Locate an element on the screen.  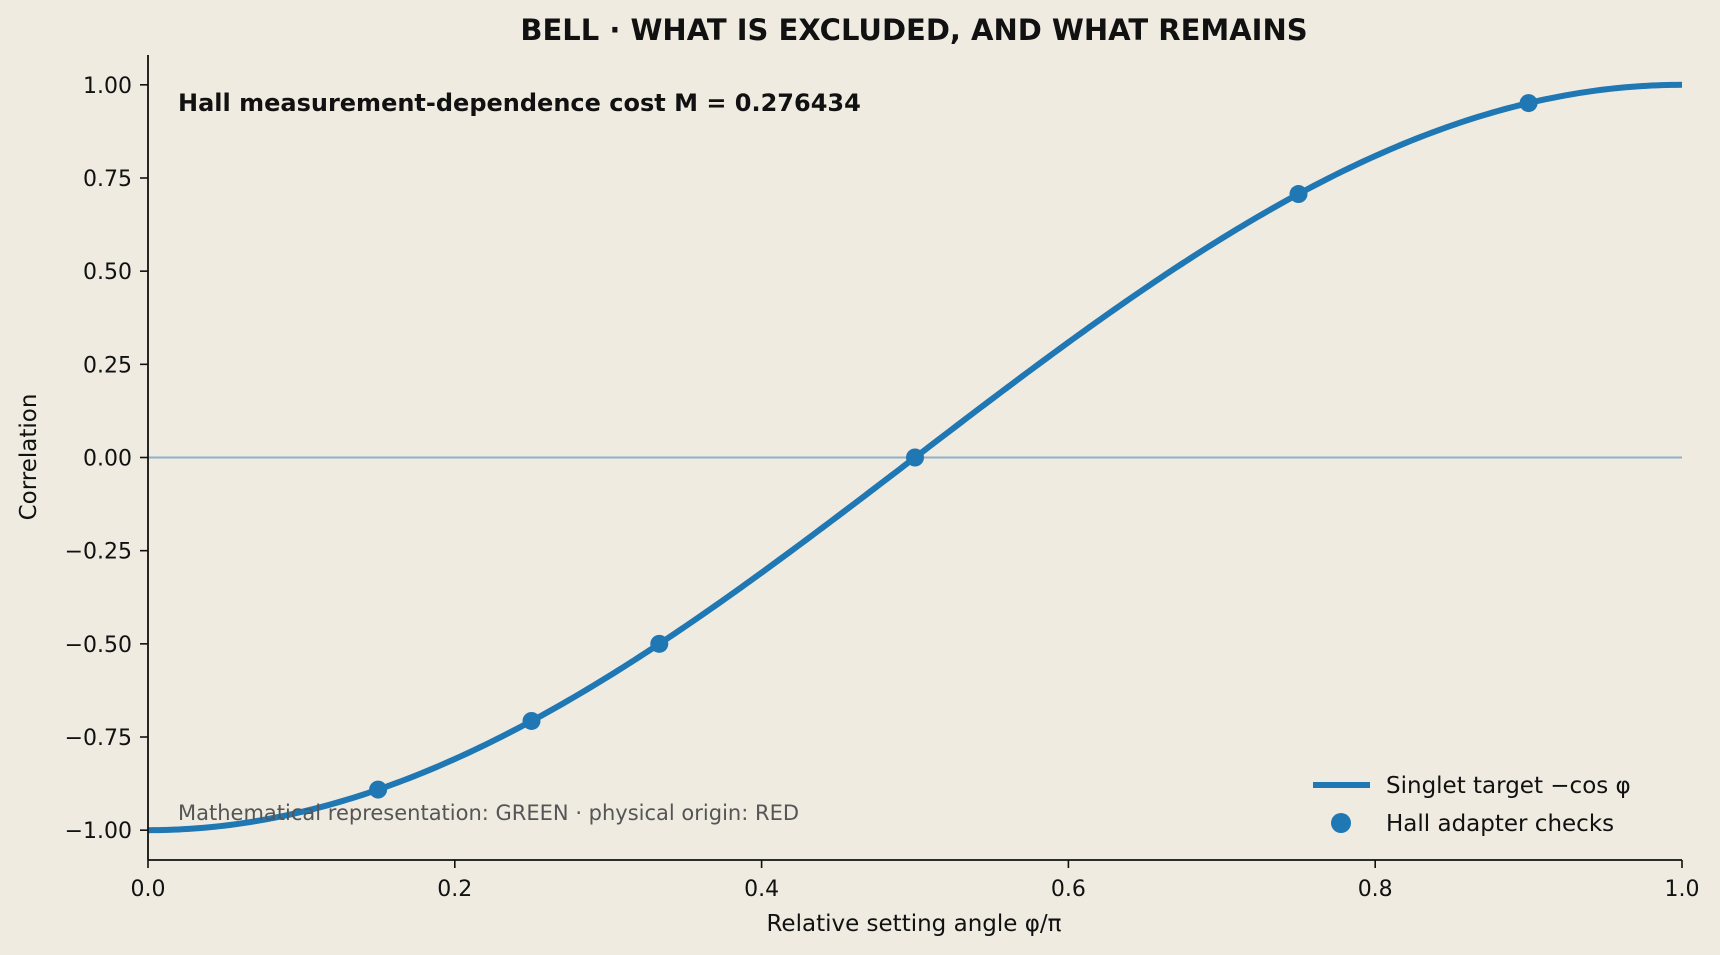
y-ticks: 1.00 0.75 0.50 0.25 0.00 −0.25 −0.50 −0.75 −1.00 is located at coordinates (106, 459).